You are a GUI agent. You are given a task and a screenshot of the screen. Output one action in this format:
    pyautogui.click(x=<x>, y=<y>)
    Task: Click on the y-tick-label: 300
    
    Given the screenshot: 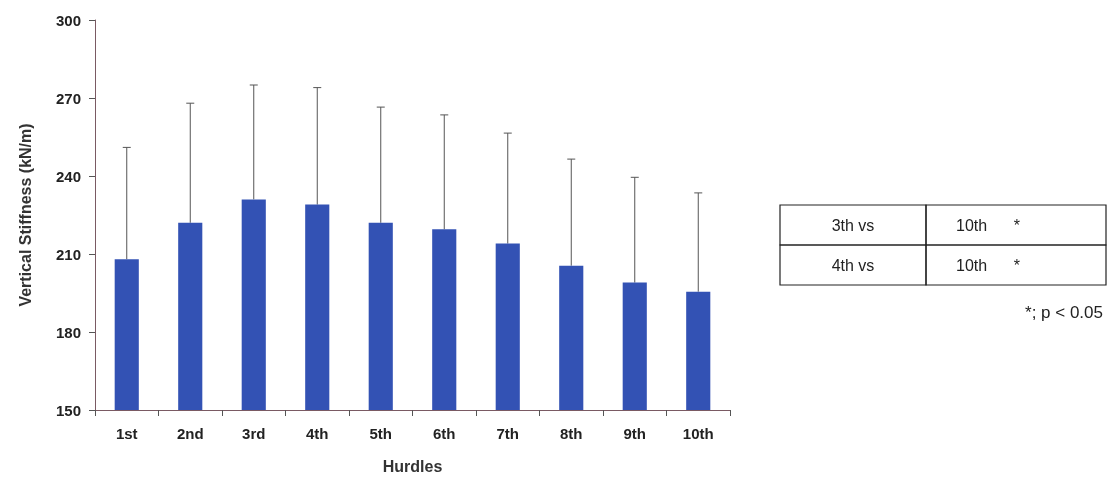 What is the action you would take?
    pyautogui.click(x=68, y=20)
    